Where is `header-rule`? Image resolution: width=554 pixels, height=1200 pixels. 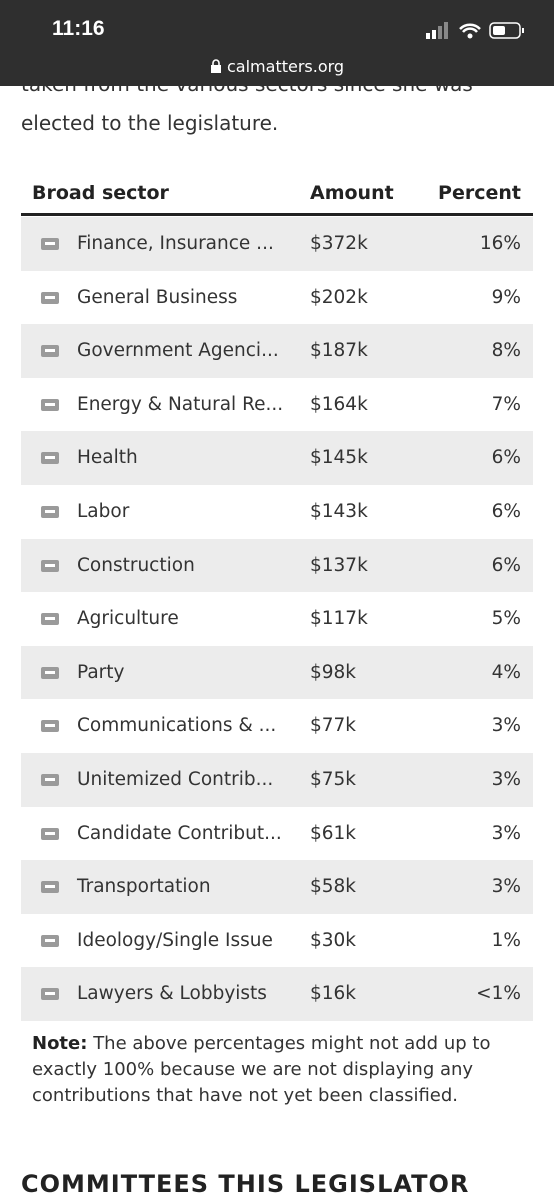
header-rule is located at coordinates (277, 214).